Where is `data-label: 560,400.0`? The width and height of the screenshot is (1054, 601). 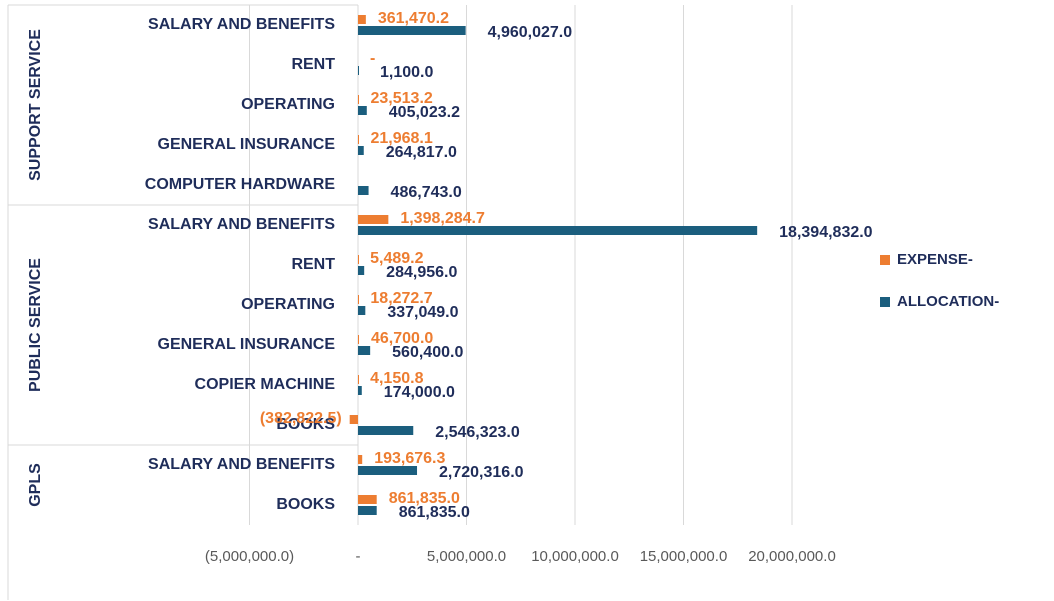
data-label: 560,400.0 is located at coordinates (427, 352).